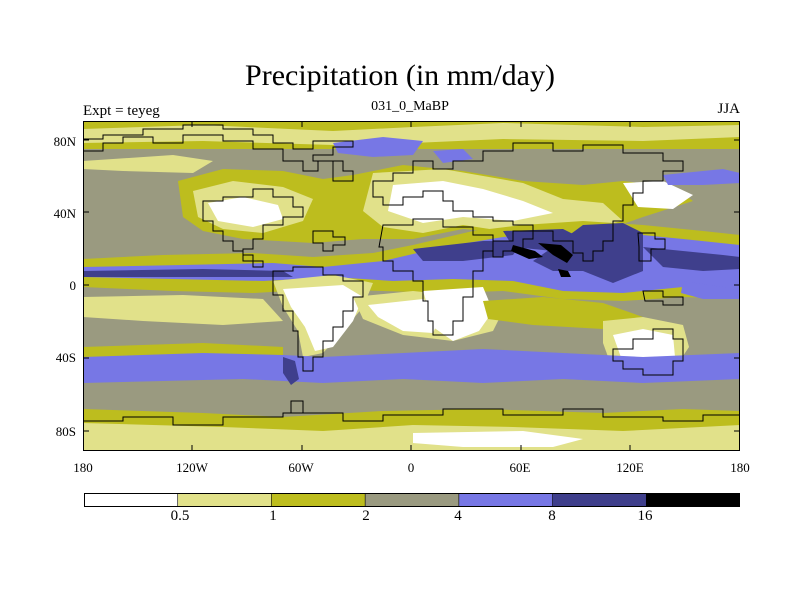 Image resolution: width=800 pixels, height=600 pixels. I want to click on arid-south-america, so click(323, 318).